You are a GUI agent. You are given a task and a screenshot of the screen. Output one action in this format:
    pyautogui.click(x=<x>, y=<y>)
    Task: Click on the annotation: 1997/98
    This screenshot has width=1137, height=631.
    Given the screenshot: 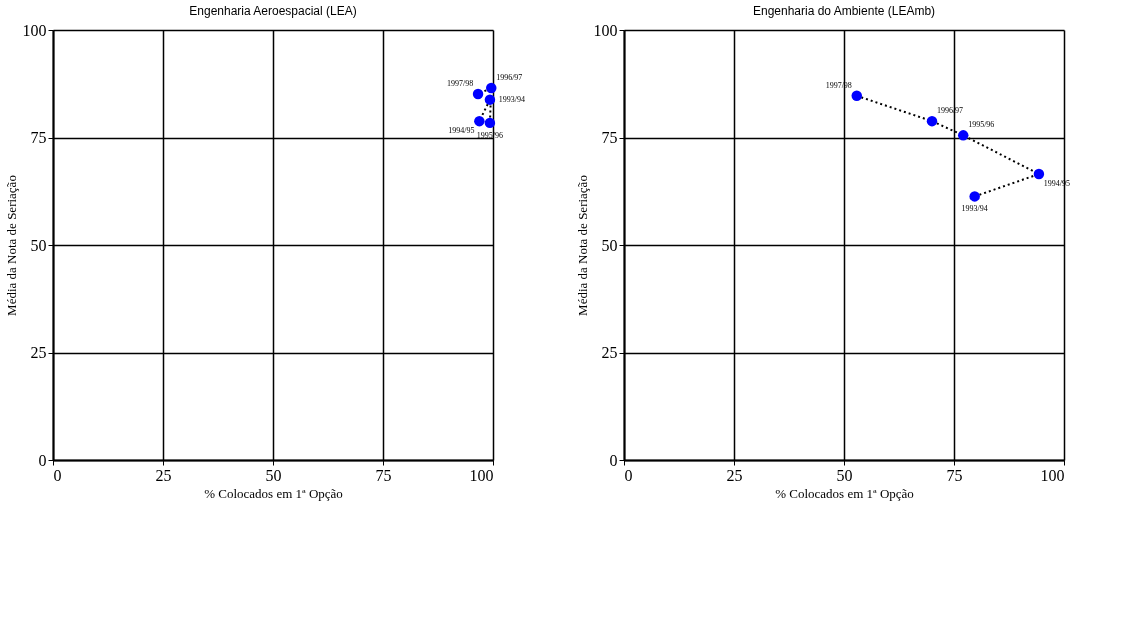 What is the action you would take?
    pyautogui.click(x=460, y=84)
    